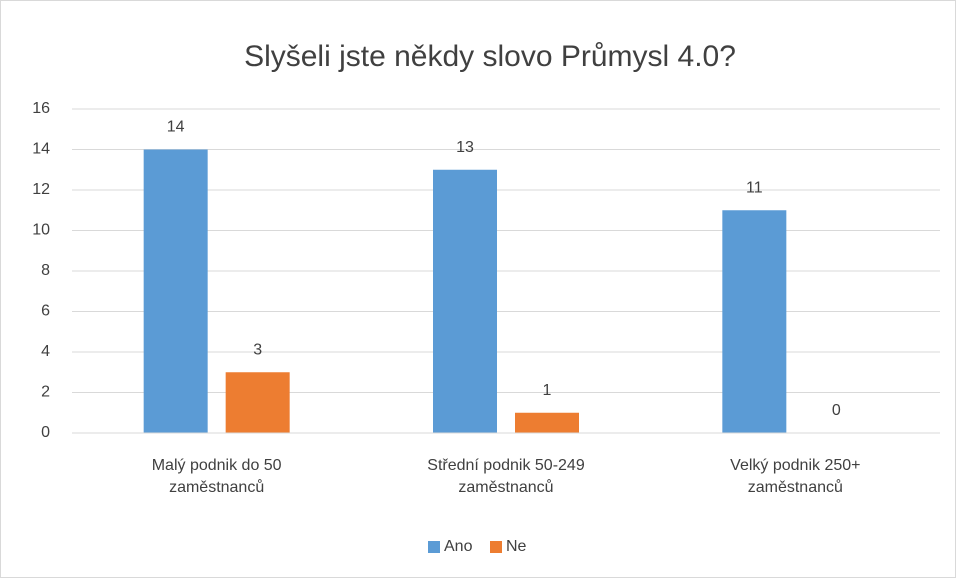  Describe the element at coordinates (45, 351) in the screenshot. I see `y-tick-label: 4` at that location.